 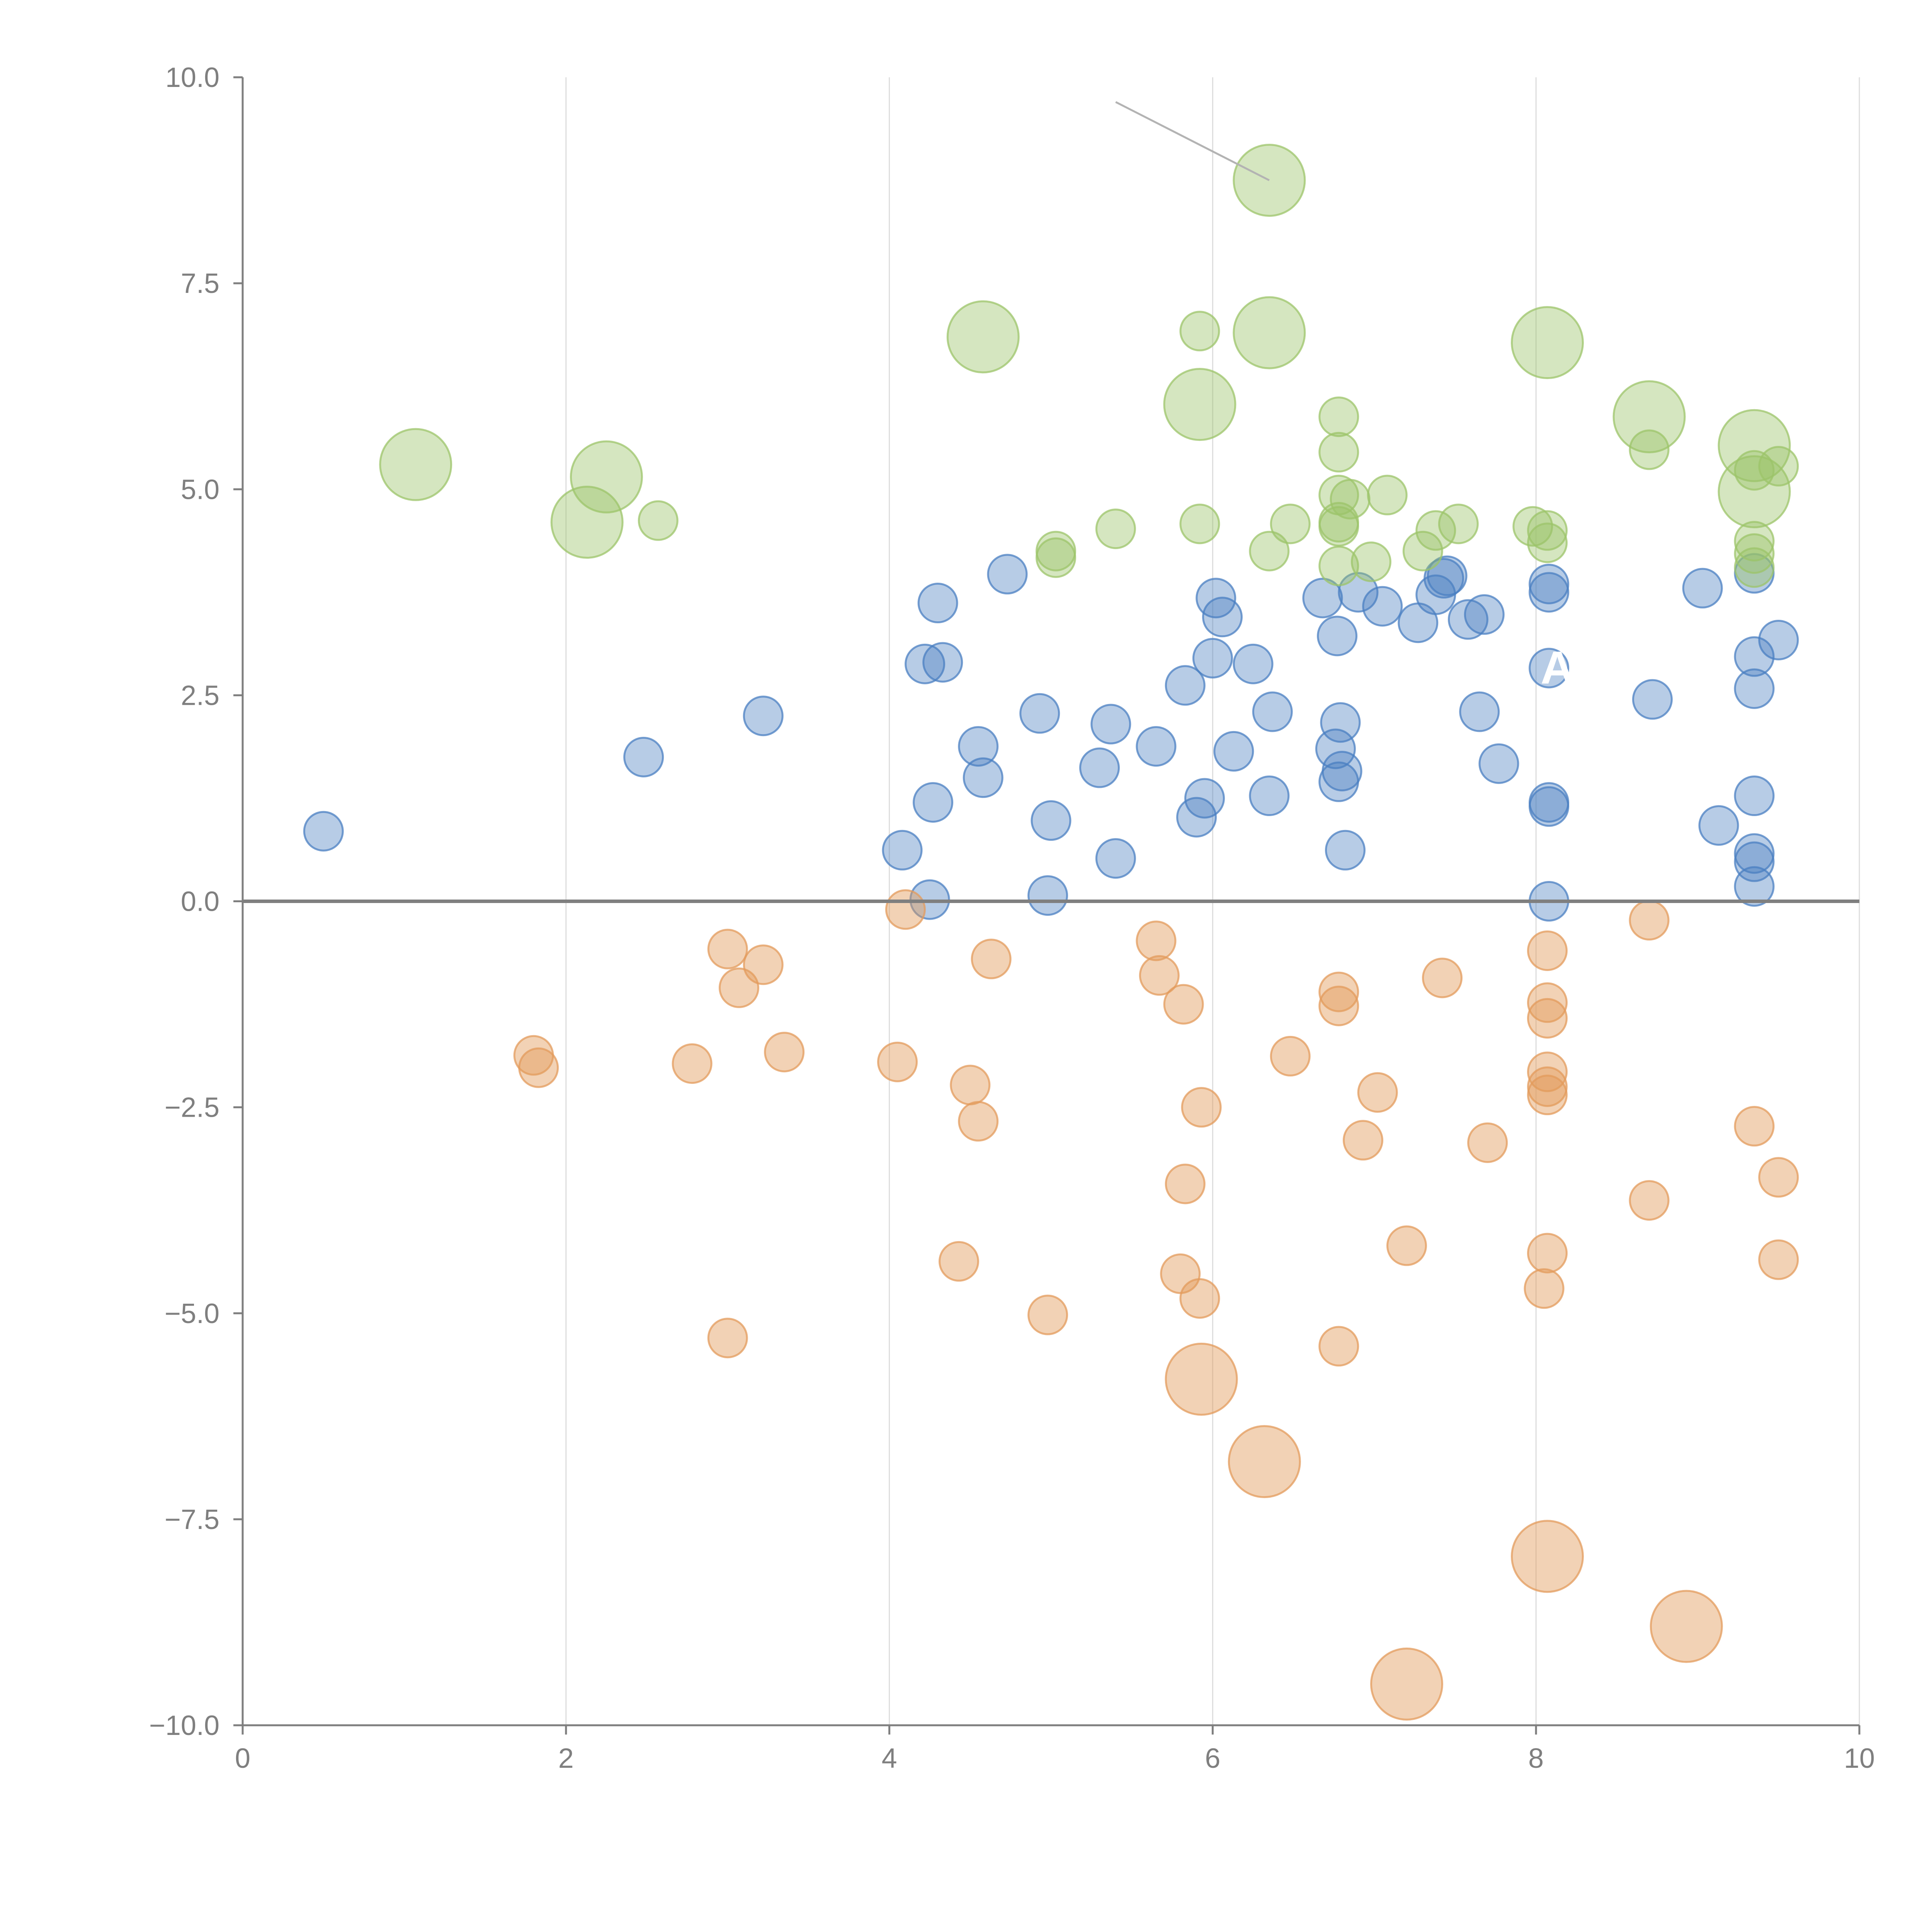 What do you see at coordinates (890, 1758) in the screenshot?
I see `x-tick-label-2: 4` at bounding box center [890, 1758].